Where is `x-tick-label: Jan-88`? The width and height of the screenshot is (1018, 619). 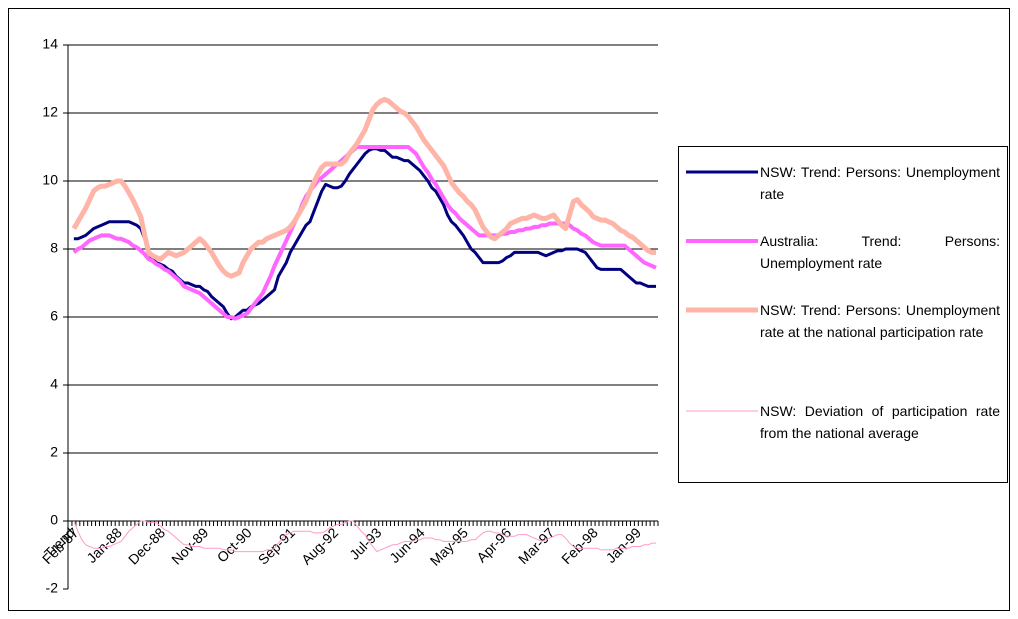
x-tick-label: Jan-88 is located at coordinates (104, 545).